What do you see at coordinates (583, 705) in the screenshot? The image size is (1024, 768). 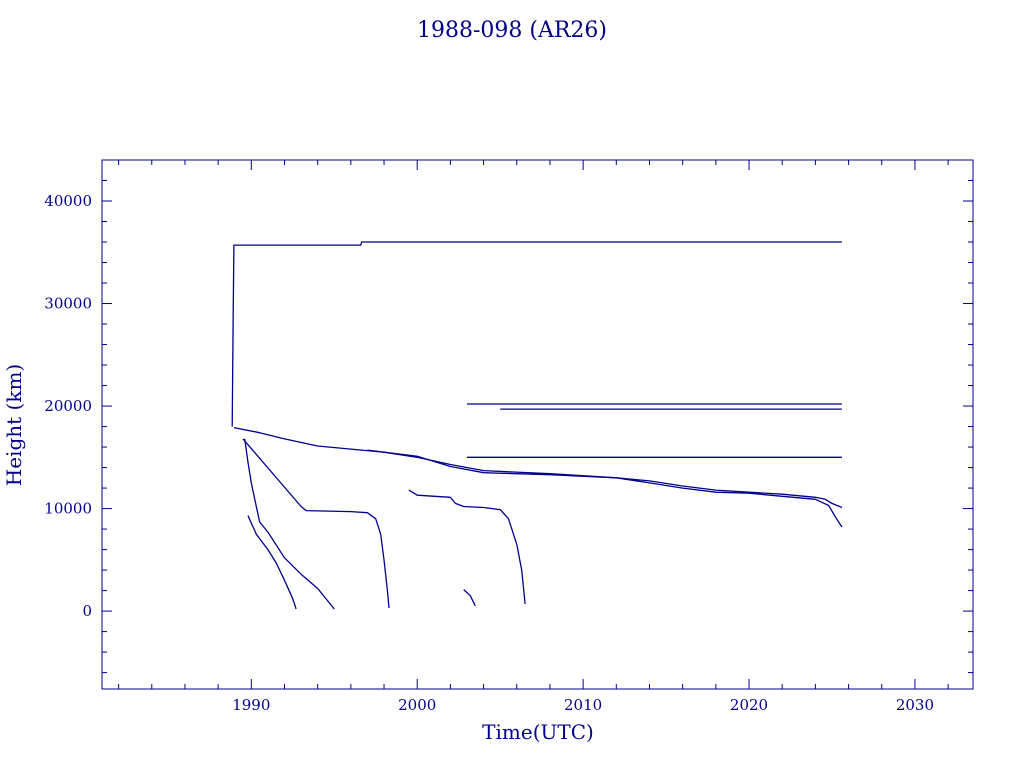 I see `x-tick-label: 2010` at bounding box center [583, 705].